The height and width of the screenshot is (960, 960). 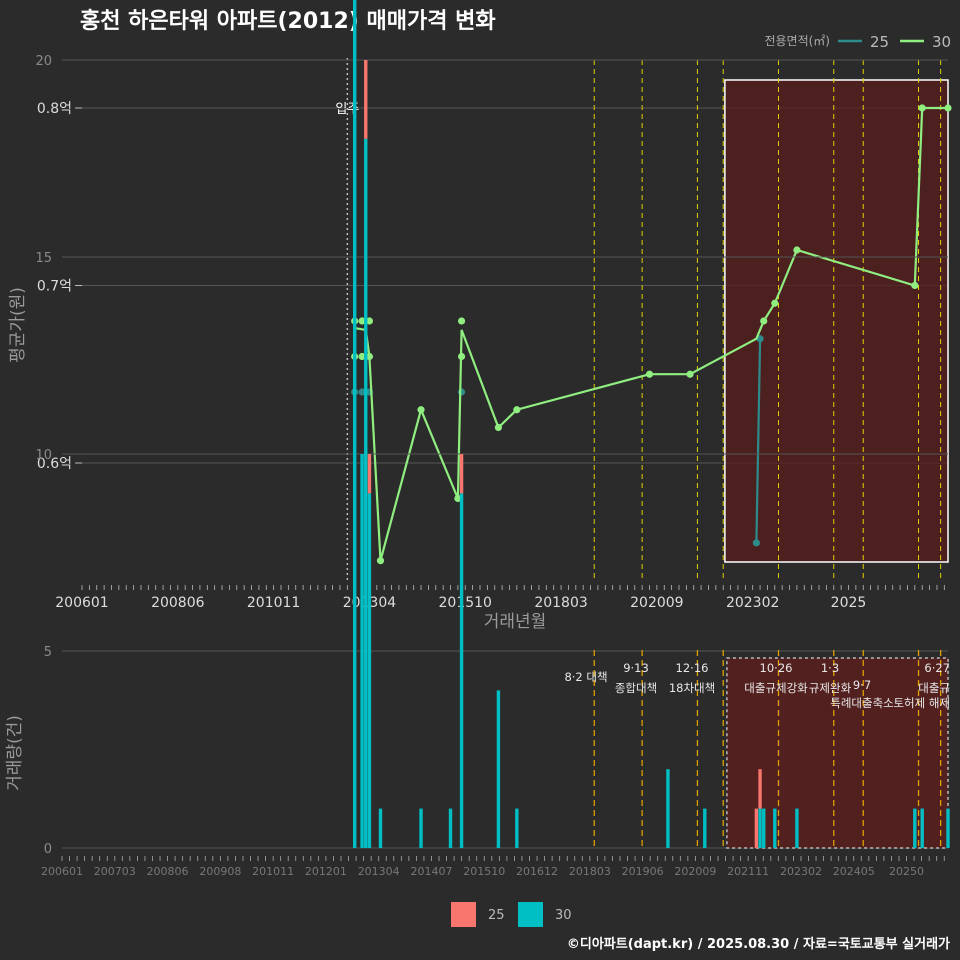 What do you see at coordinates (656, 603) in the screenshot?
I see `price-x-tick-label: 202009` at bounding box center [656, 603].